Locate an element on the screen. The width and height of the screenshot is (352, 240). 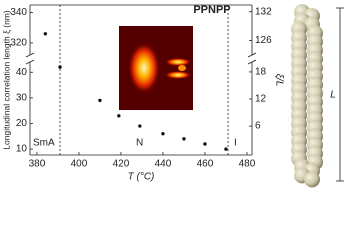
x-tick-label: 380 is located at coordinates (37, 164).